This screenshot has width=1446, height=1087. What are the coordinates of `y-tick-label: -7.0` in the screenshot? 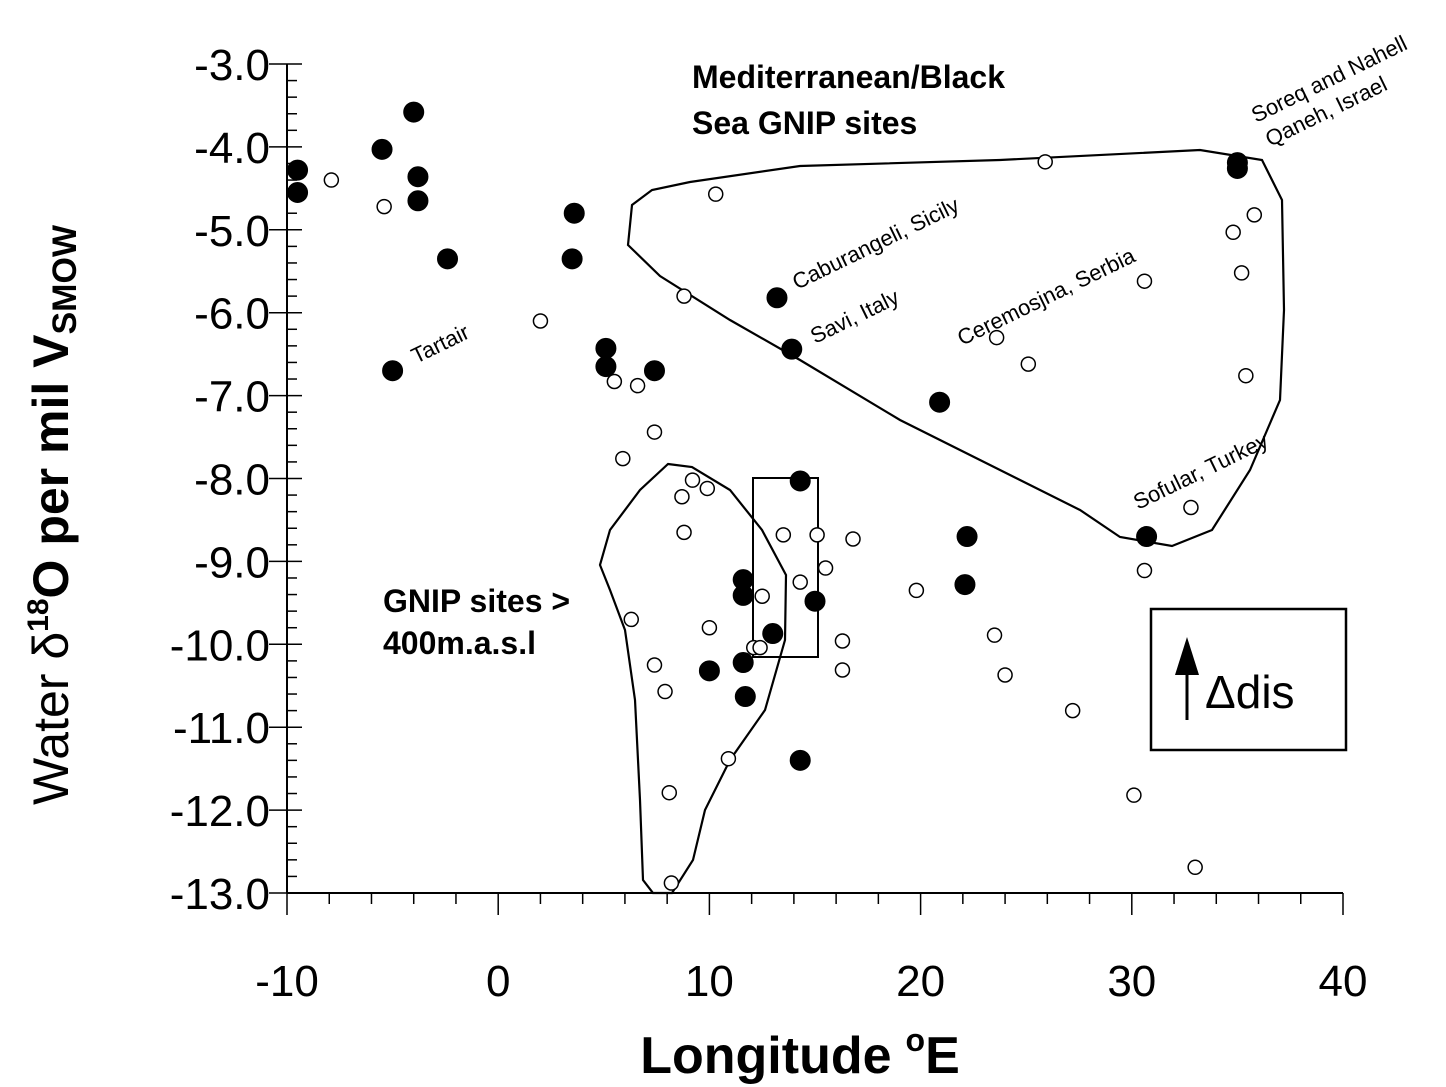 It's located at (232, 397).